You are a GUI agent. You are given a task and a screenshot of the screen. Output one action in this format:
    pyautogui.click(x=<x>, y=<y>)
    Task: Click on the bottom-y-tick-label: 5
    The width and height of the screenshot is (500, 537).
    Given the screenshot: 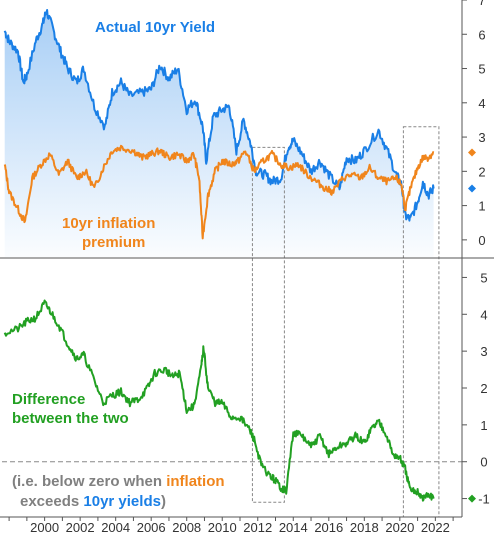 What is the action you would take?
    pyautogui.click(x=483, y=277)
    